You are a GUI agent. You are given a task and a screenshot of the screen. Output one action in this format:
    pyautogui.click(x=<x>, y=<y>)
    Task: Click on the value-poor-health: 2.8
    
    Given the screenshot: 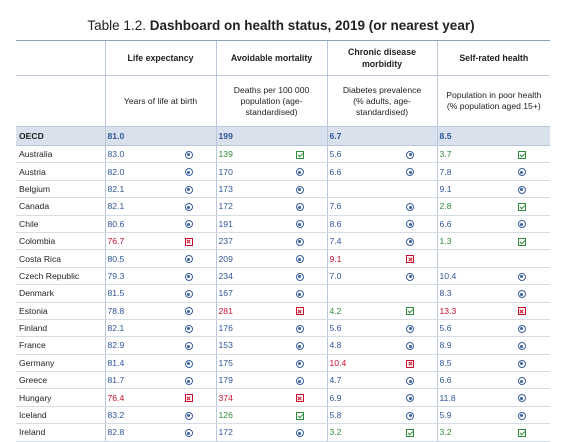 What is the action you would take?
    pyautogui.click(x=465, y=206)
    